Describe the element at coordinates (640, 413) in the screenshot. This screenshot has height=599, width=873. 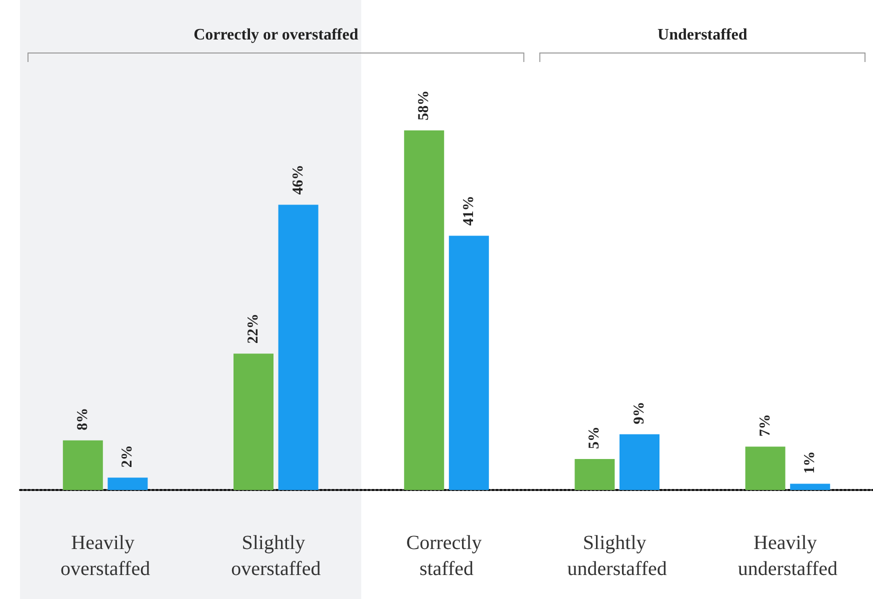
I see `data-label: 9%` at that location.